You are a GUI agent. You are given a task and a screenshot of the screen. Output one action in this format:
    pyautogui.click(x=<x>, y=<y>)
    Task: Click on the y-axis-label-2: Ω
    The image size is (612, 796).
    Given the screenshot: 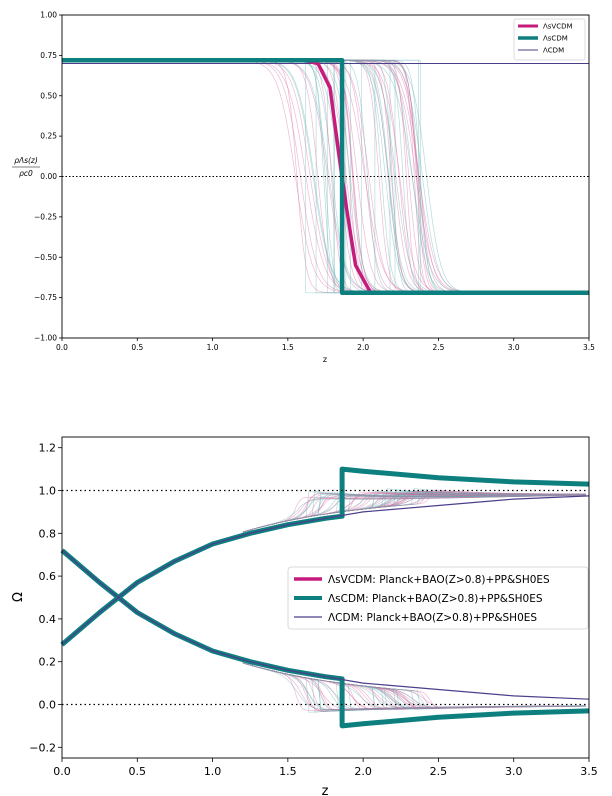 What is the action you would take?
    pyautogui.click(x=18, y=597)
    